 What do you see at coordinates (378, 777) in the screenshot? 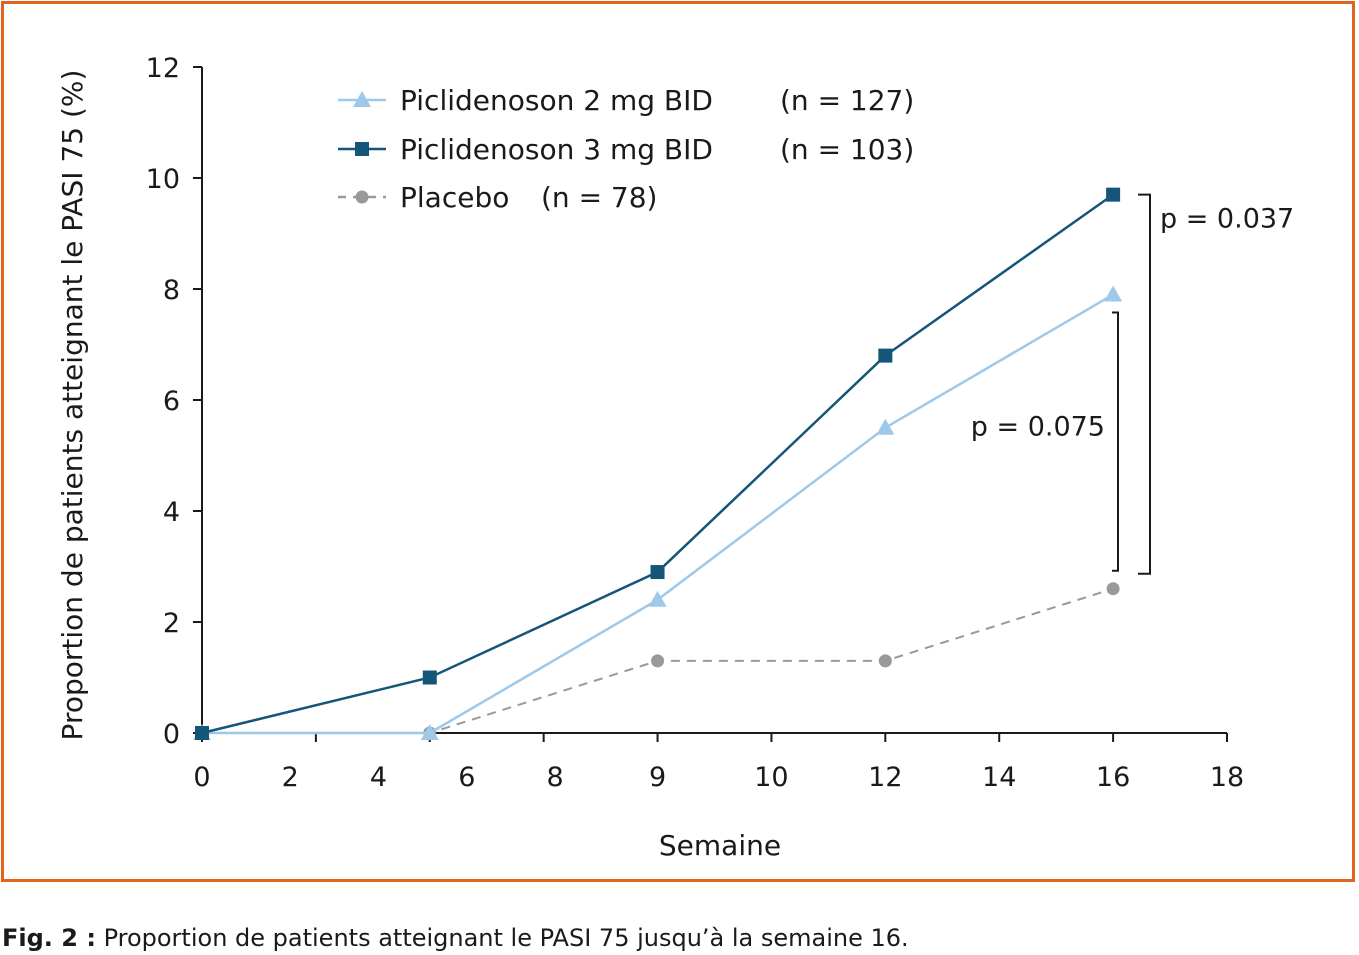
I see `x-tick-label: 4` at bounding box center [378, 777].